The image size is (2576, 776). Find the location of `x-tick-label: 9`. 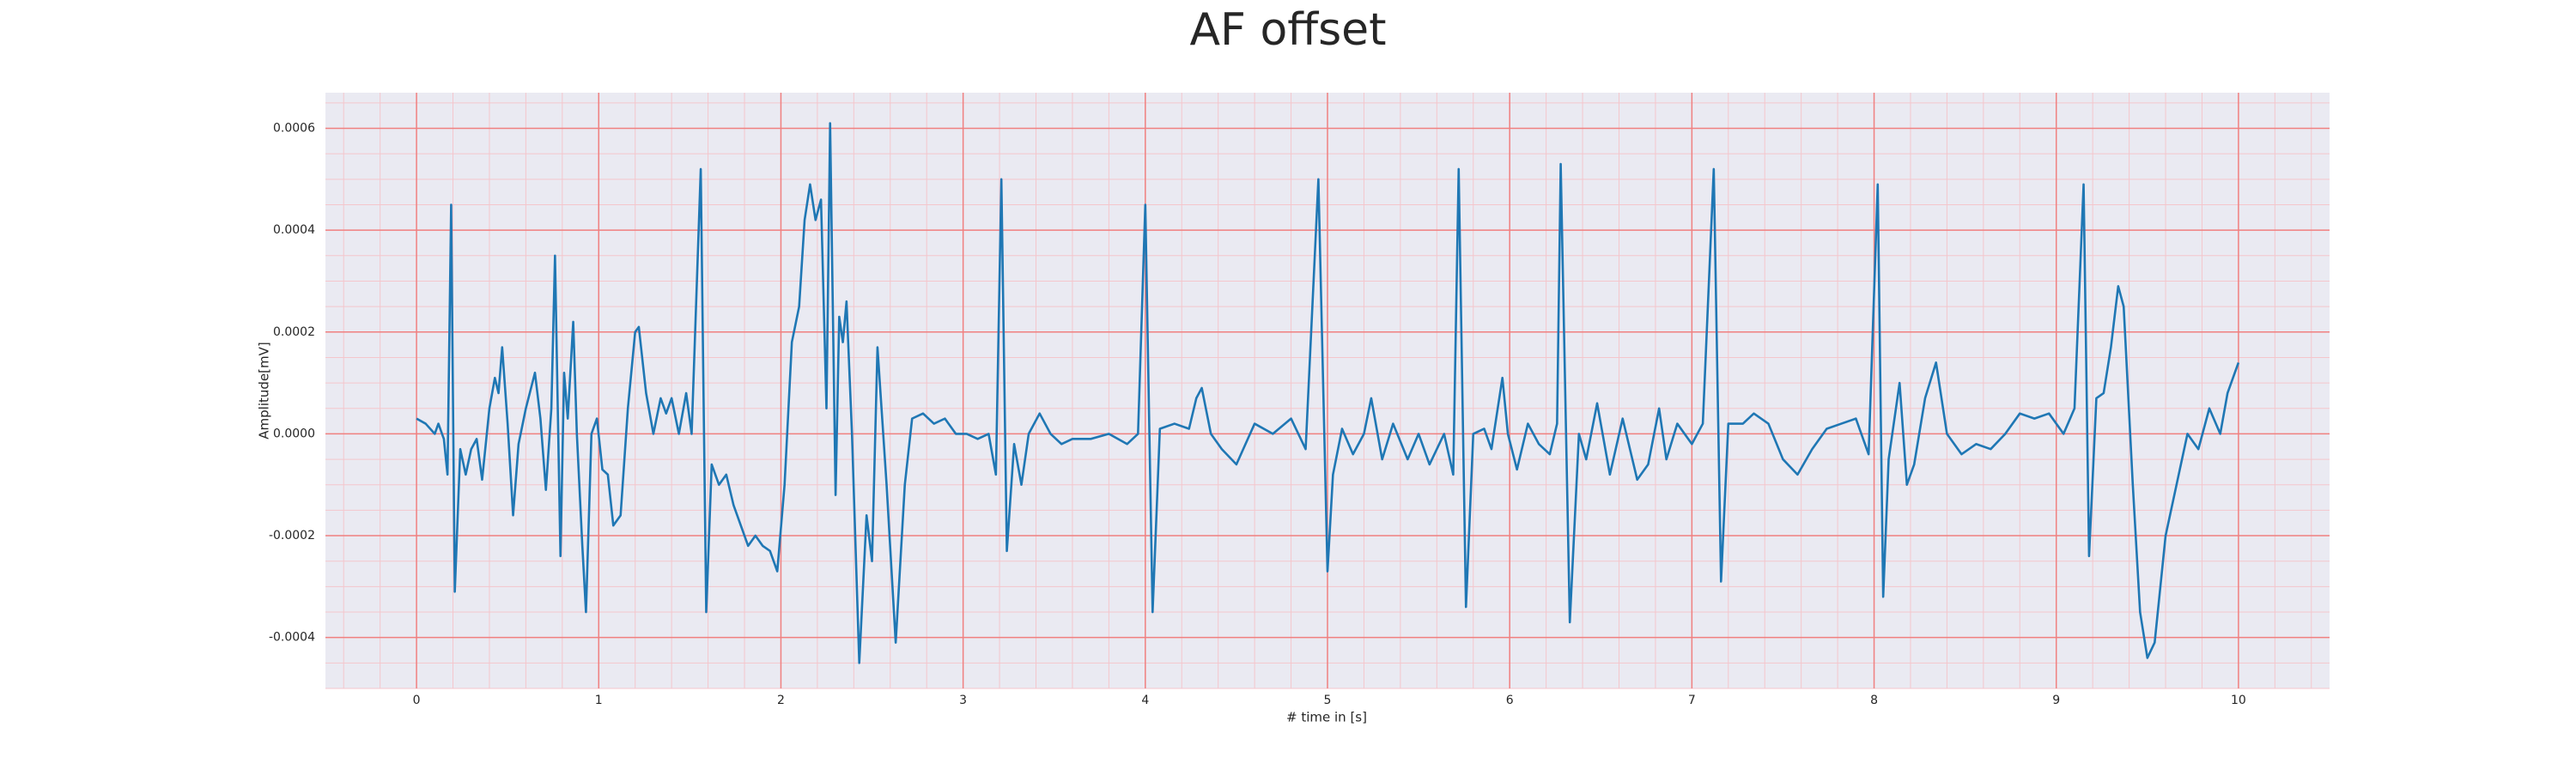

x-tick-label: 9 is located at coordinates (2056, 701).